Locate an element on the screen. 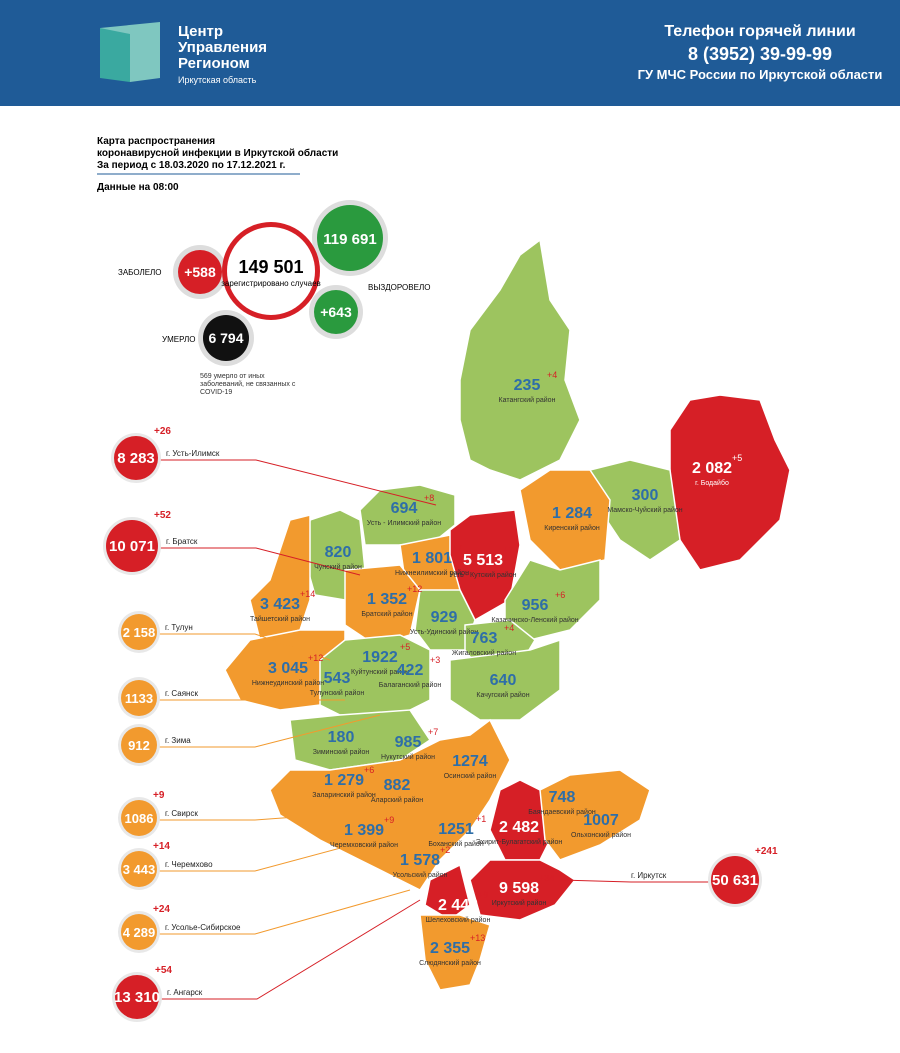  logo is located at coordinates (130, 52).